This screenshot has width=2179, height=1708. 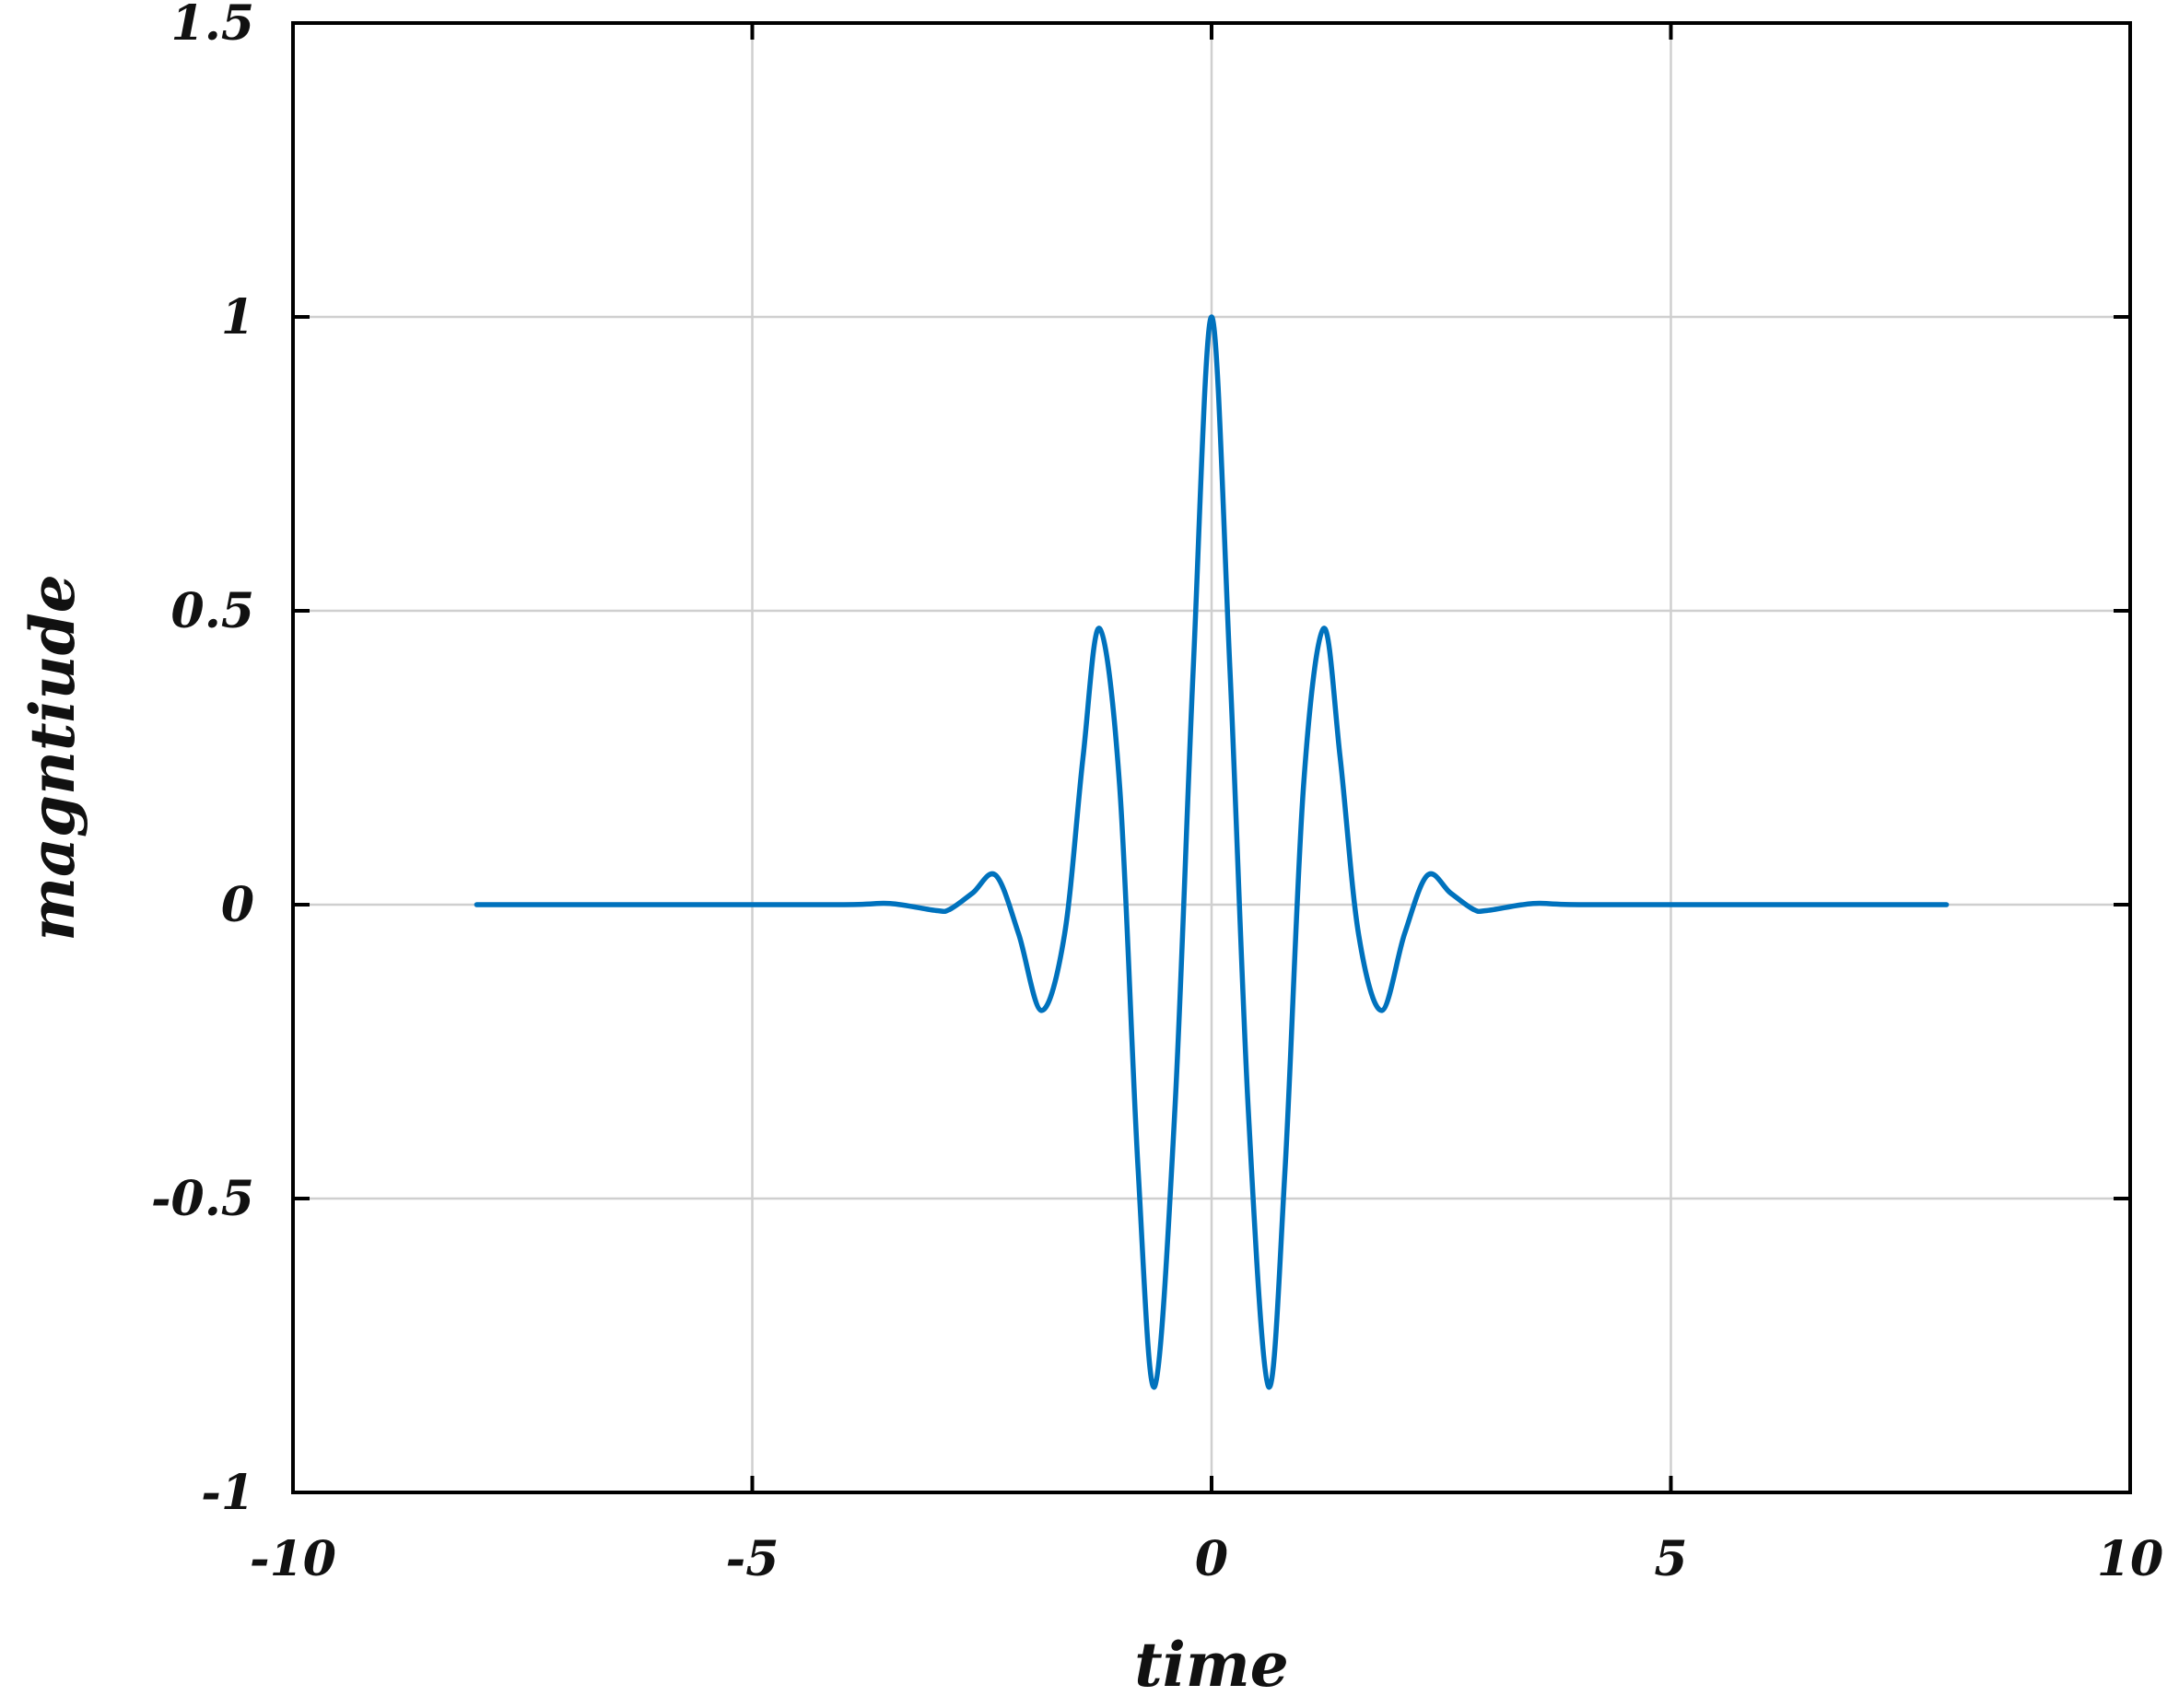 What do you see at coordinates (1670, 1559) in the screenshot?
I see `x-tick-label: 5` at bounding box center [1670, 1559].